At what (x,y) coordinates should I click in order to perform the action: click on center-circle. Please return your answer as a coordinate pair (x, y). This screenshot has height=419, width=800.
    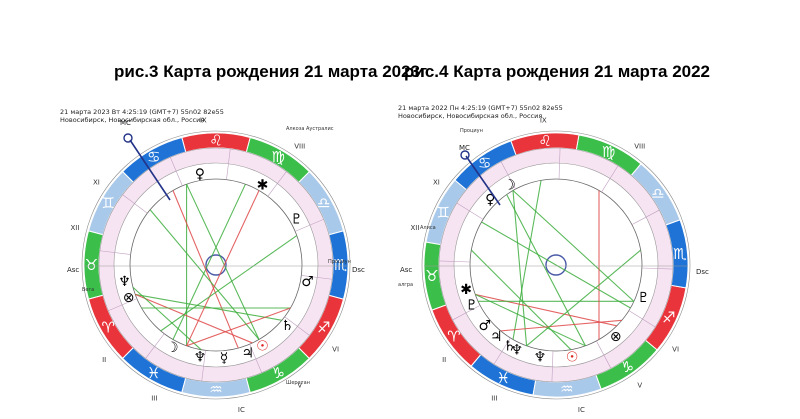
    Looking at the image, I should click on (216, 265).